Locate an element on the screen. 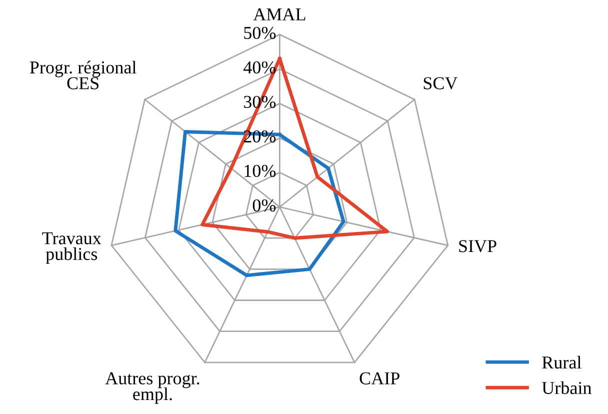  spoke-label: Progr. régional CES is located at coordinates (83, 75).